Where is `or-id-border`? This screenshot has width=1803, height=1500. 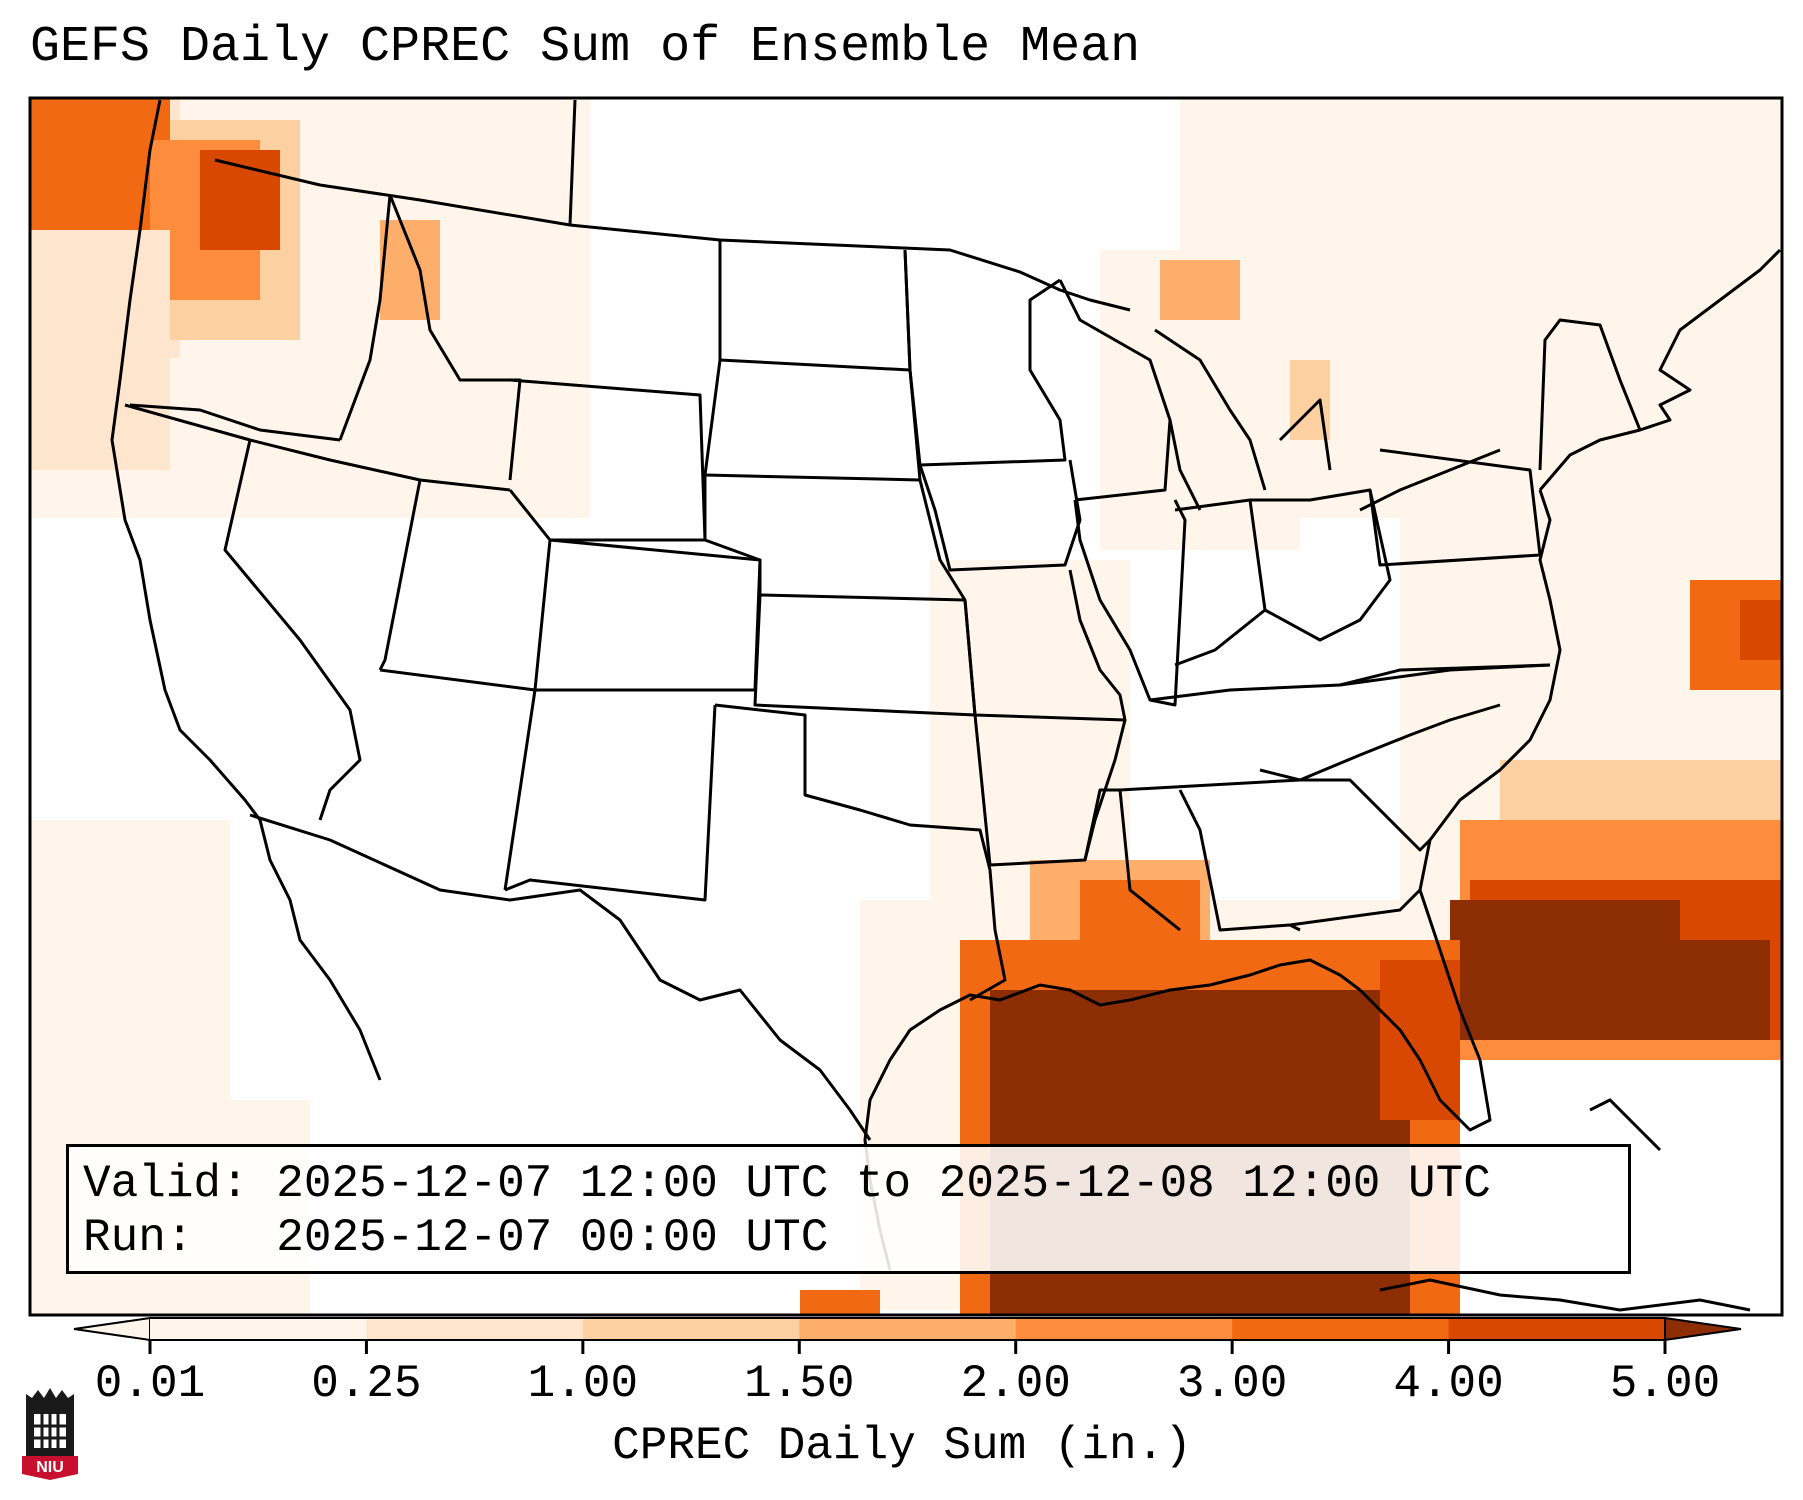
or-id-border is located at coordinates (365, 317).